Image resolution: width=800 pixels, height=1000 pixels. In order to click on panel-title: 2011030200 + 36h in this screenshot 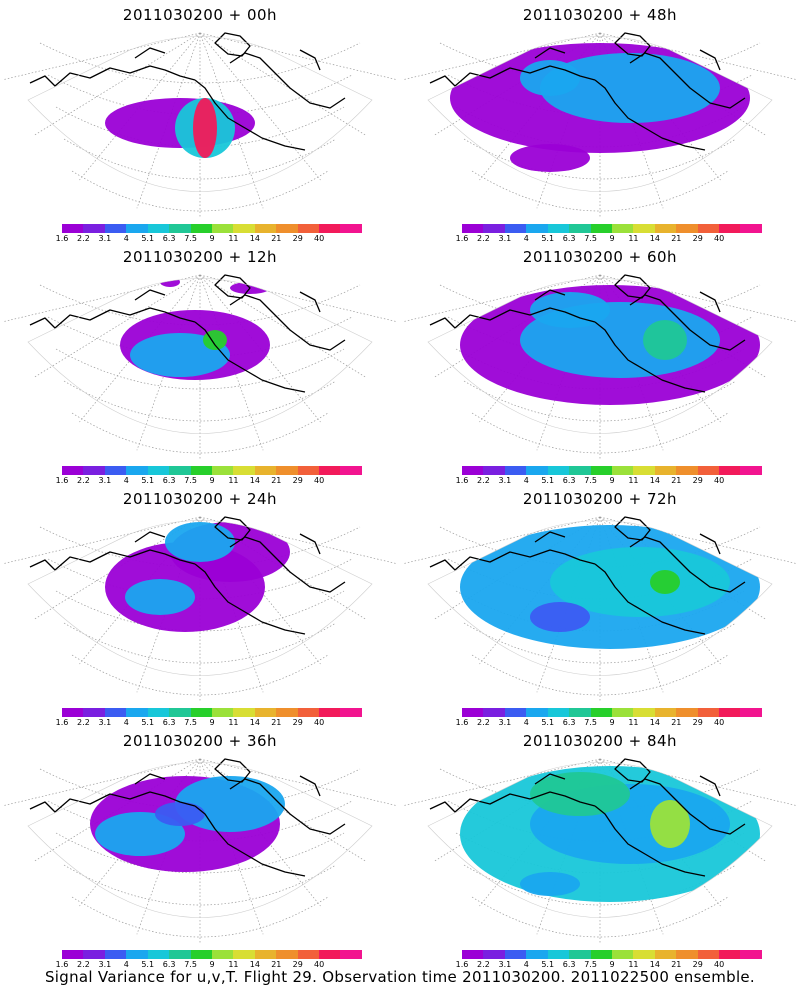, I will do `click(200, 741)`.